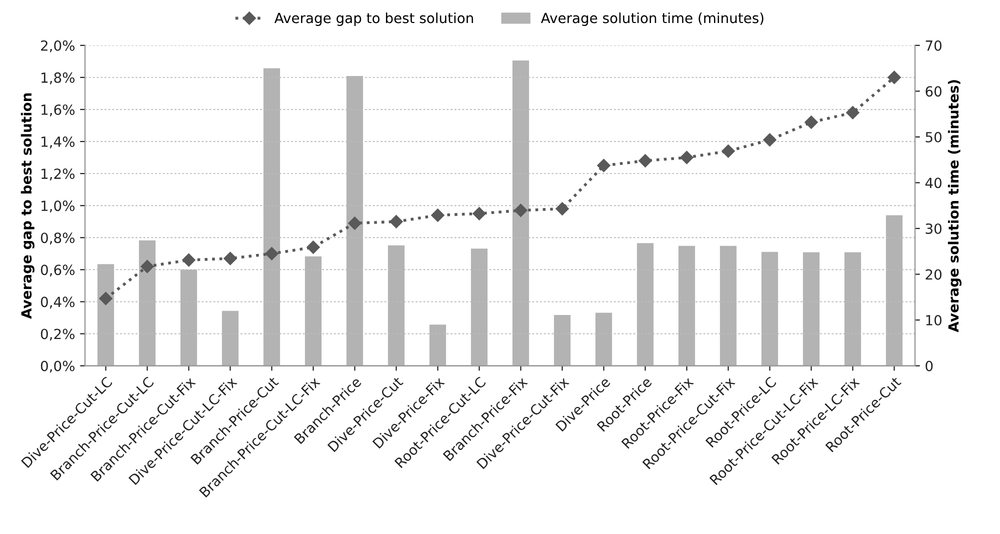  What do you see at coordinates (934, 91) in the screenshot?
I see `y2-tick-label: 60` at bounding box center [934, 91].